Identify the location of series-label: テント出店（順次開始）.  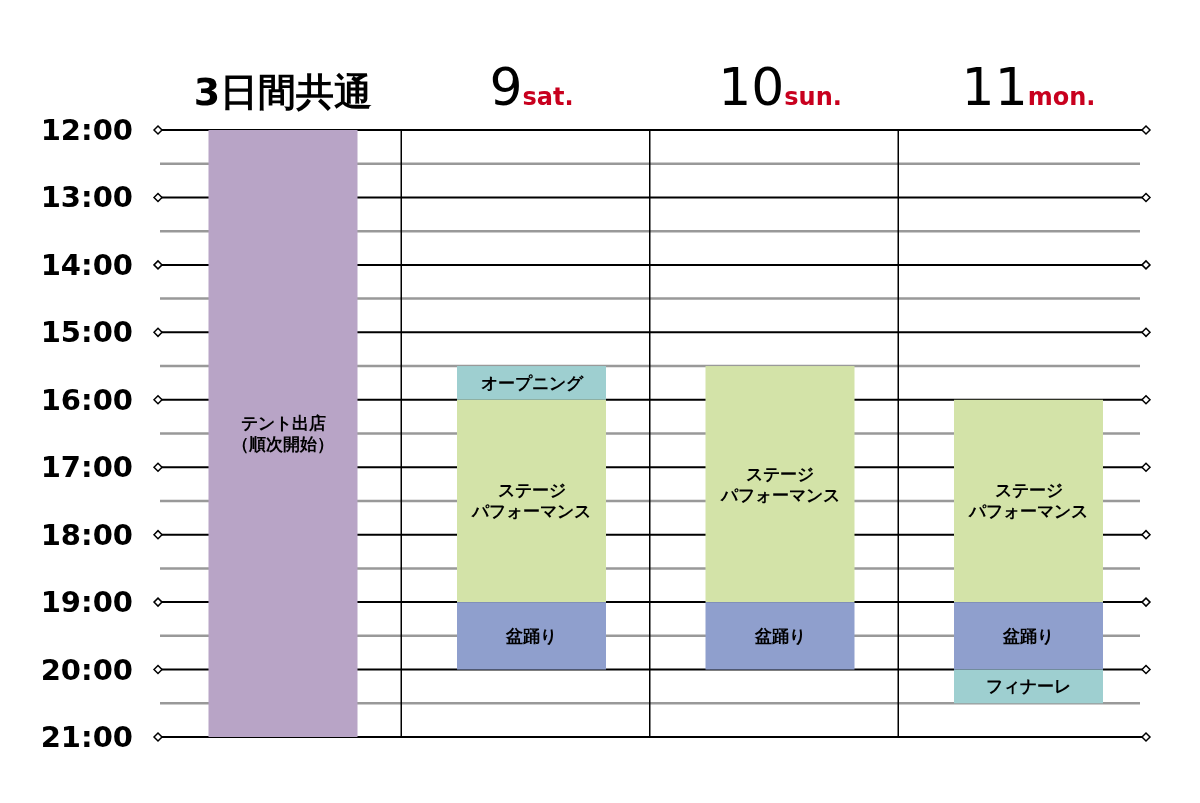
(283, 433).